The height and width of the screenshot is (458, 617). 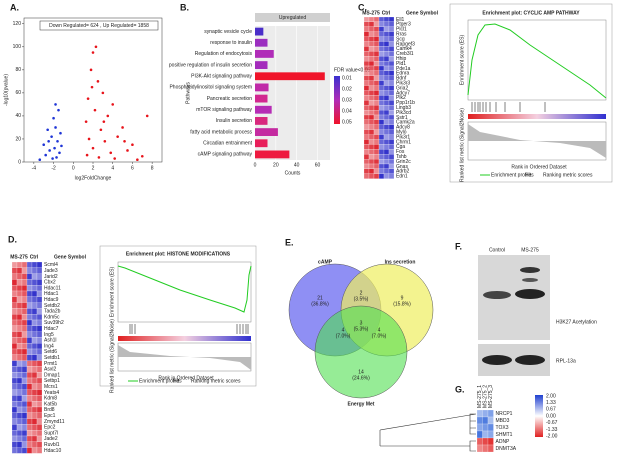 What do you see at coordinates (228, 32) in the screenshot?
I see `category-label: synaptic vesicle cycle` at bounding box center [228, 32].